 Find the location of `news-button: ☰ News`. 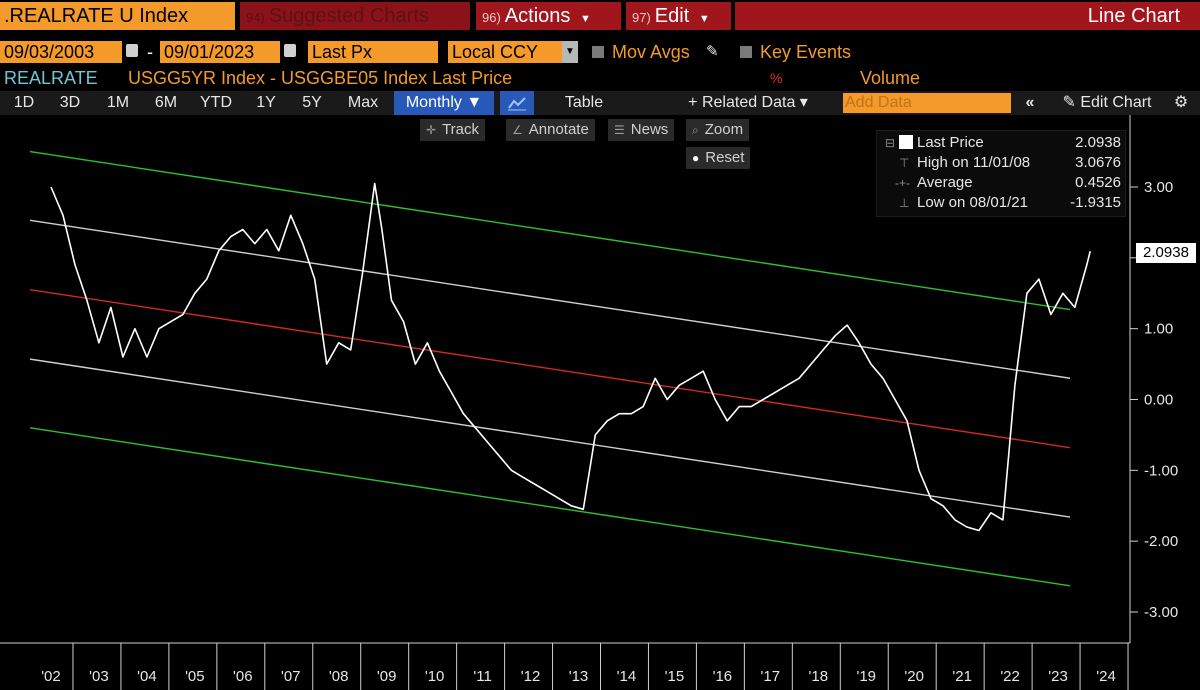

news-button: ☰ News is located at coordinates (641, 130).